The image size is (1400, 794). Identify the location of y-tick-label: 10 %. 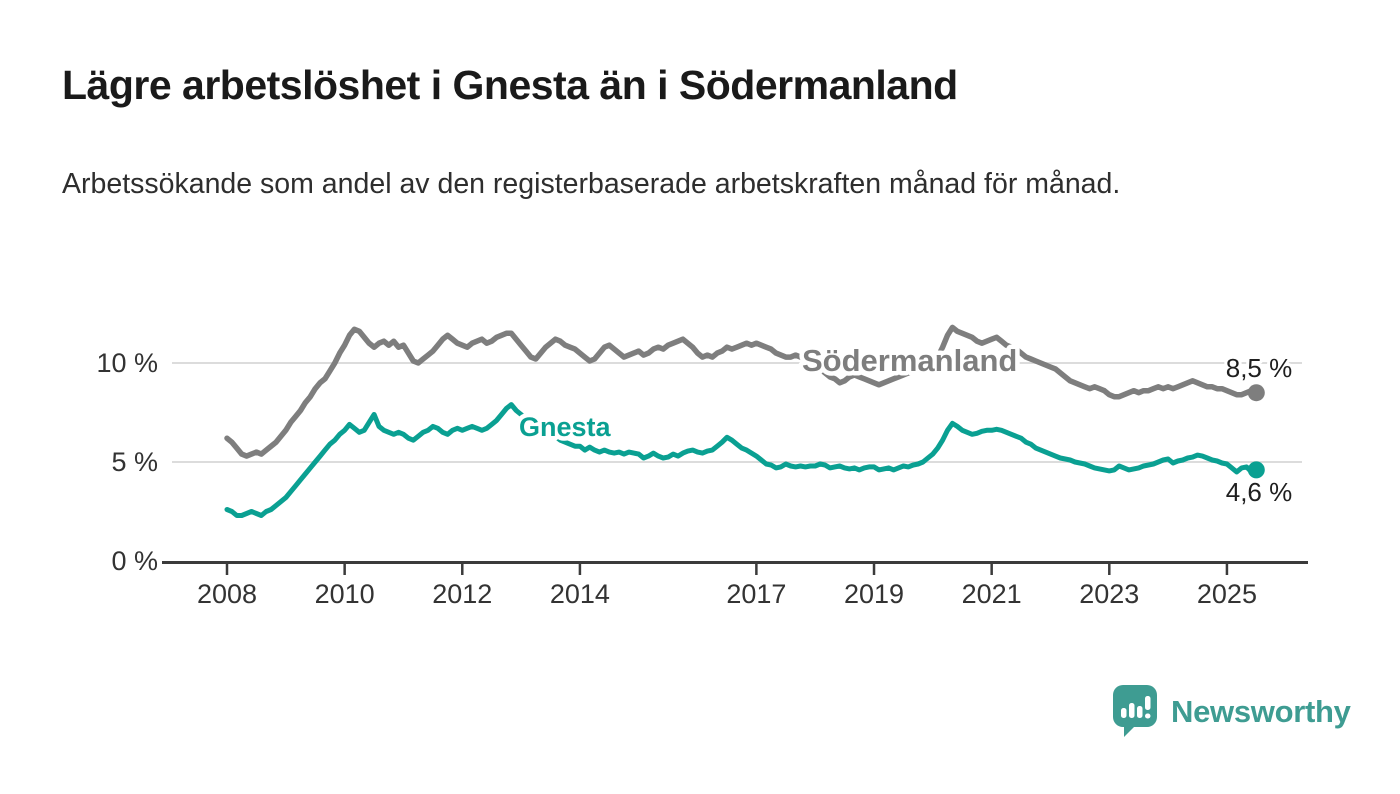
(127, 363).